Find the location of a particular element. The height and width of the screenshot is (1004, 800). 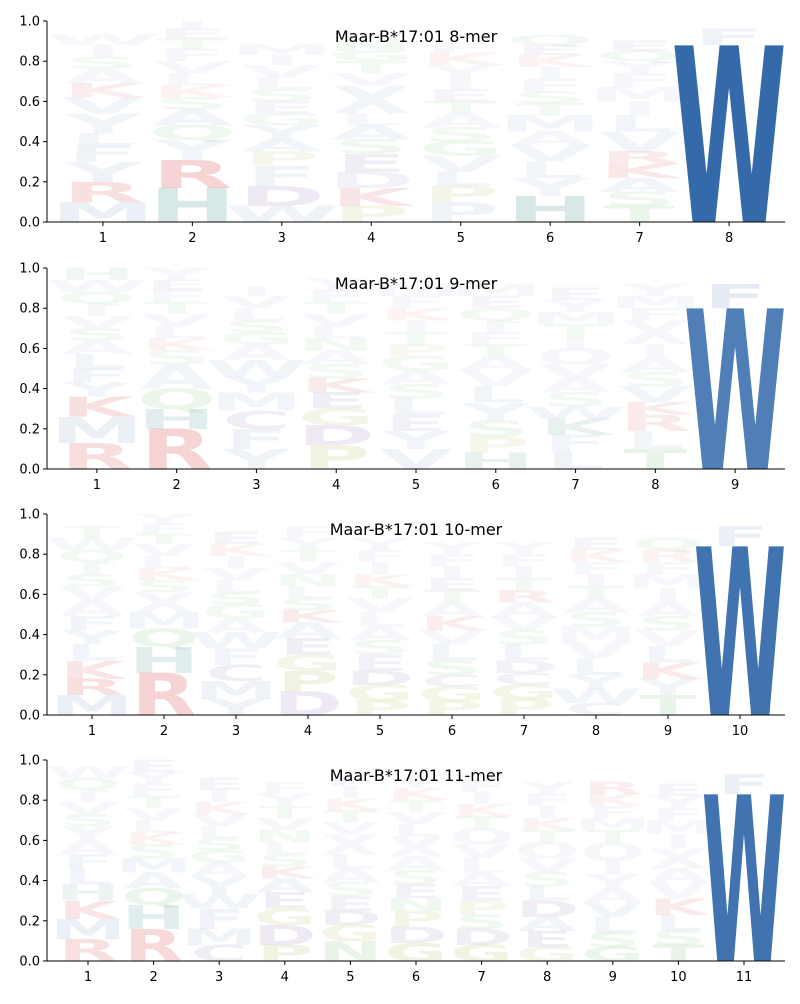

x-tick-label: 1 is located at coordinates (97, 485).